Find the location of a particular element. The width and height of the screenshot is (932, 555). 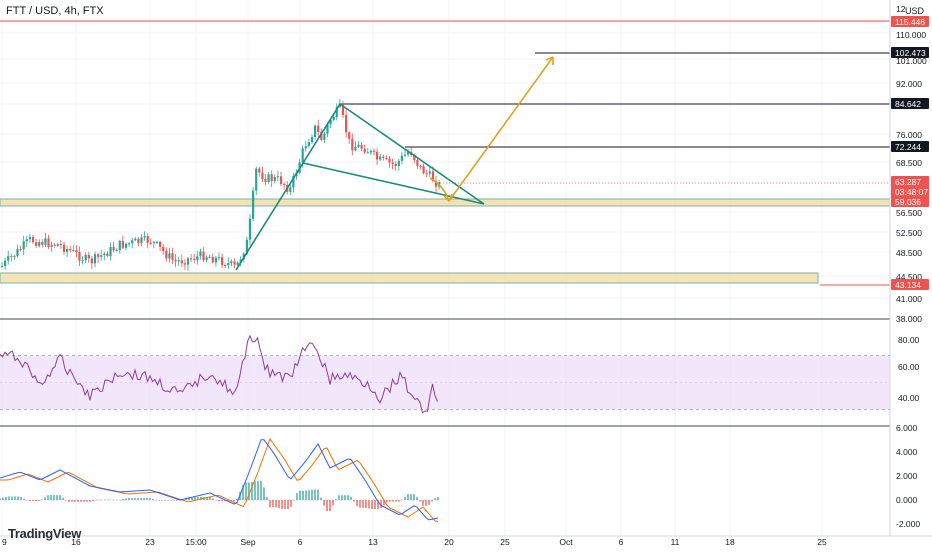

macd-signal-line is located at coordinates (219, 480).